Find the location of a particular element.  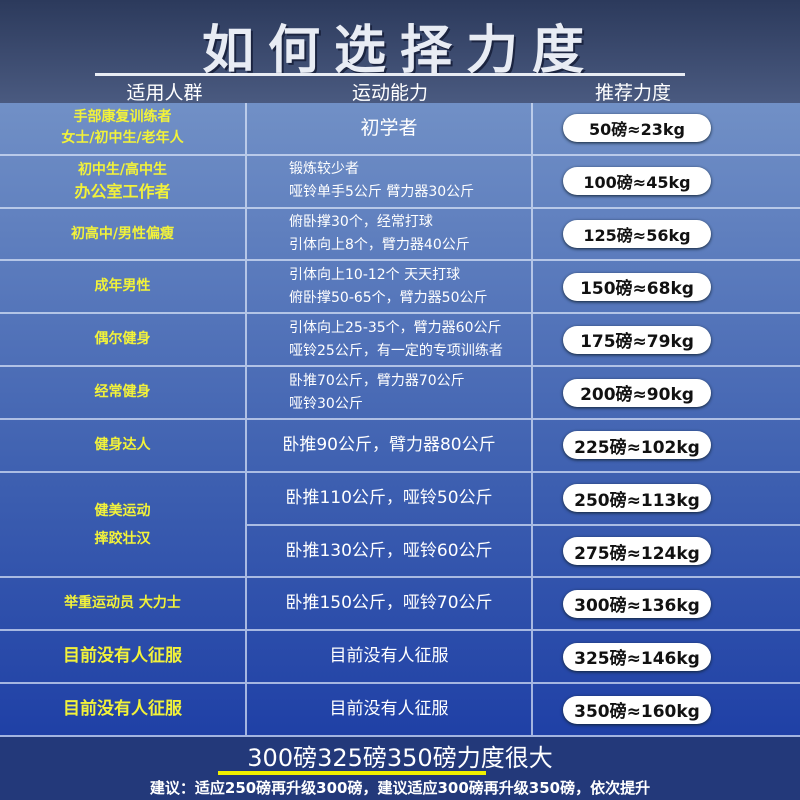

group-cell: 手部康复训练者 女士/初中生/老年人 is located at coordinates (123, 129).